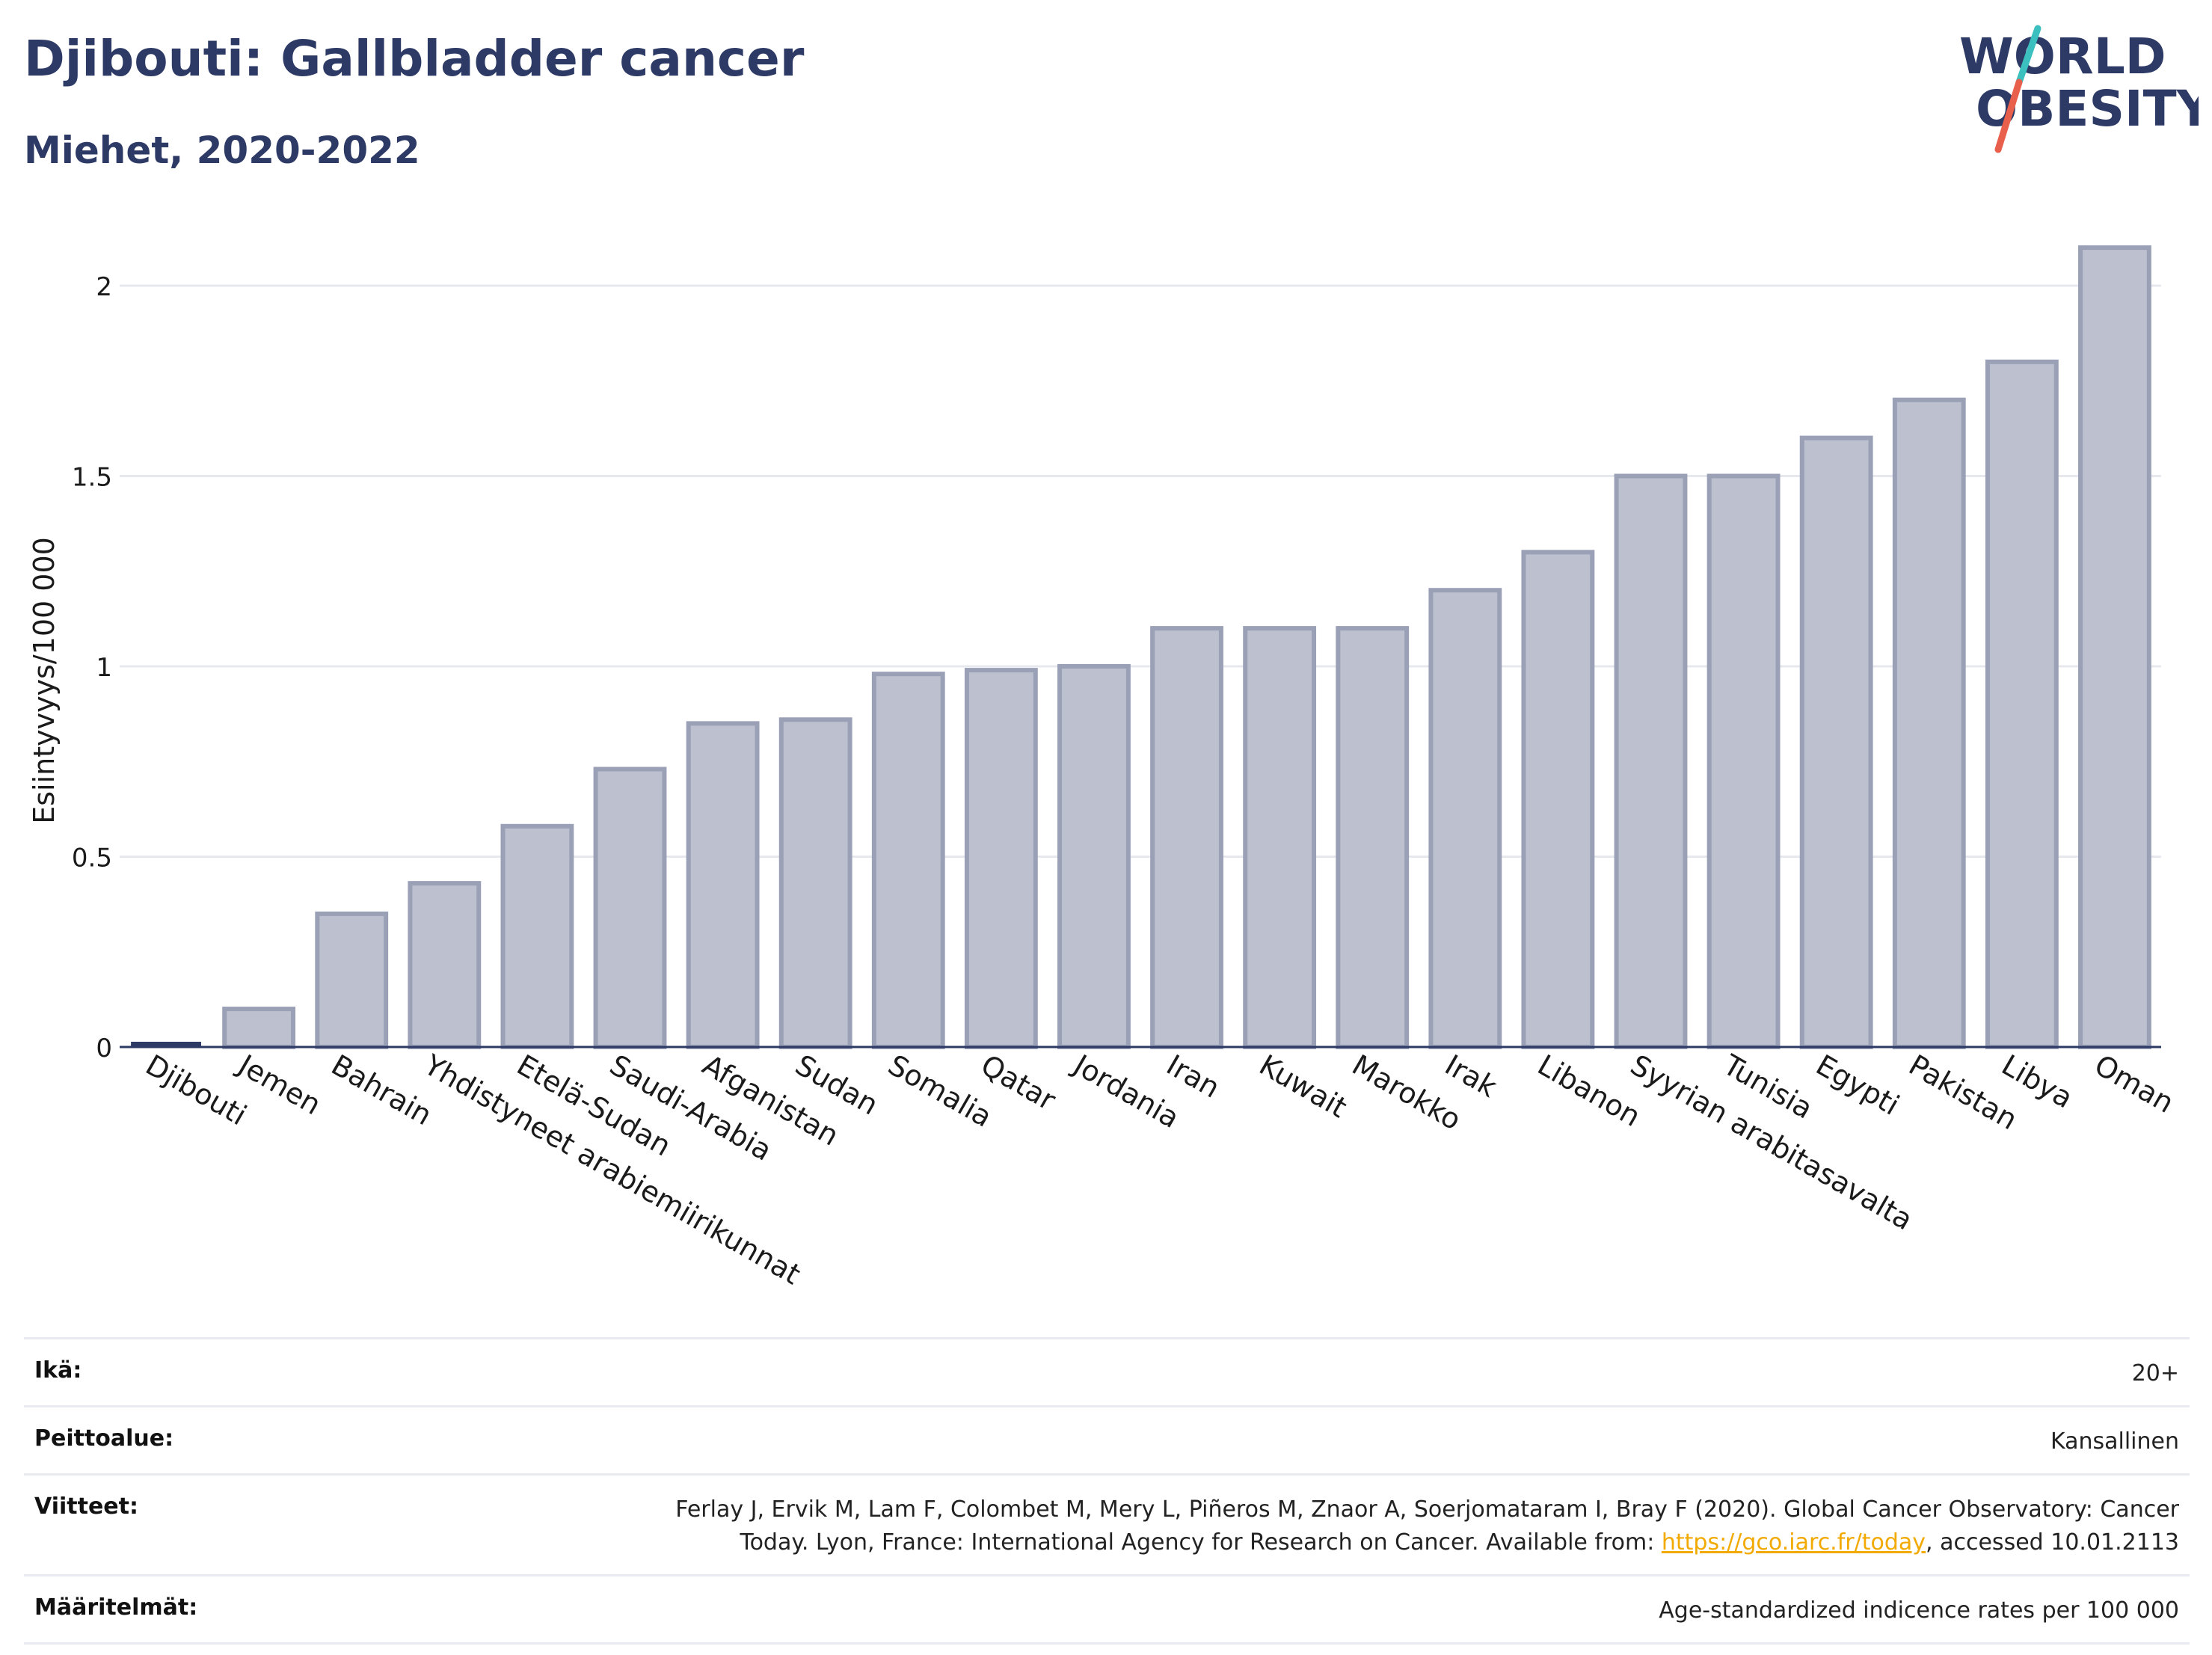  What do you see at coordinates (2134, 1084) in the screenshot?
I see `x-tick-label: Oman` at bounding box center [2134, 1084].